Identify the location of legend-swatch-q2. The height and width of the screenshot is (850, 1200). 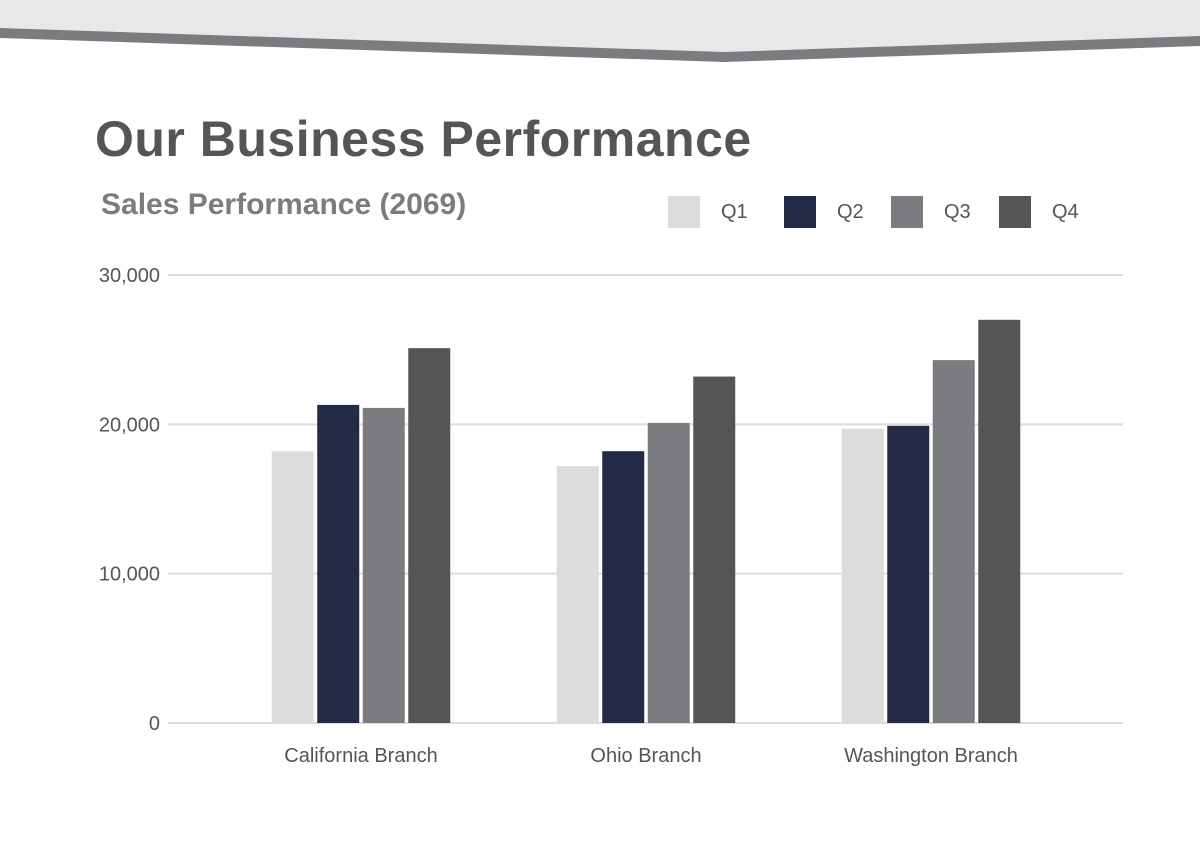
(800, 212).